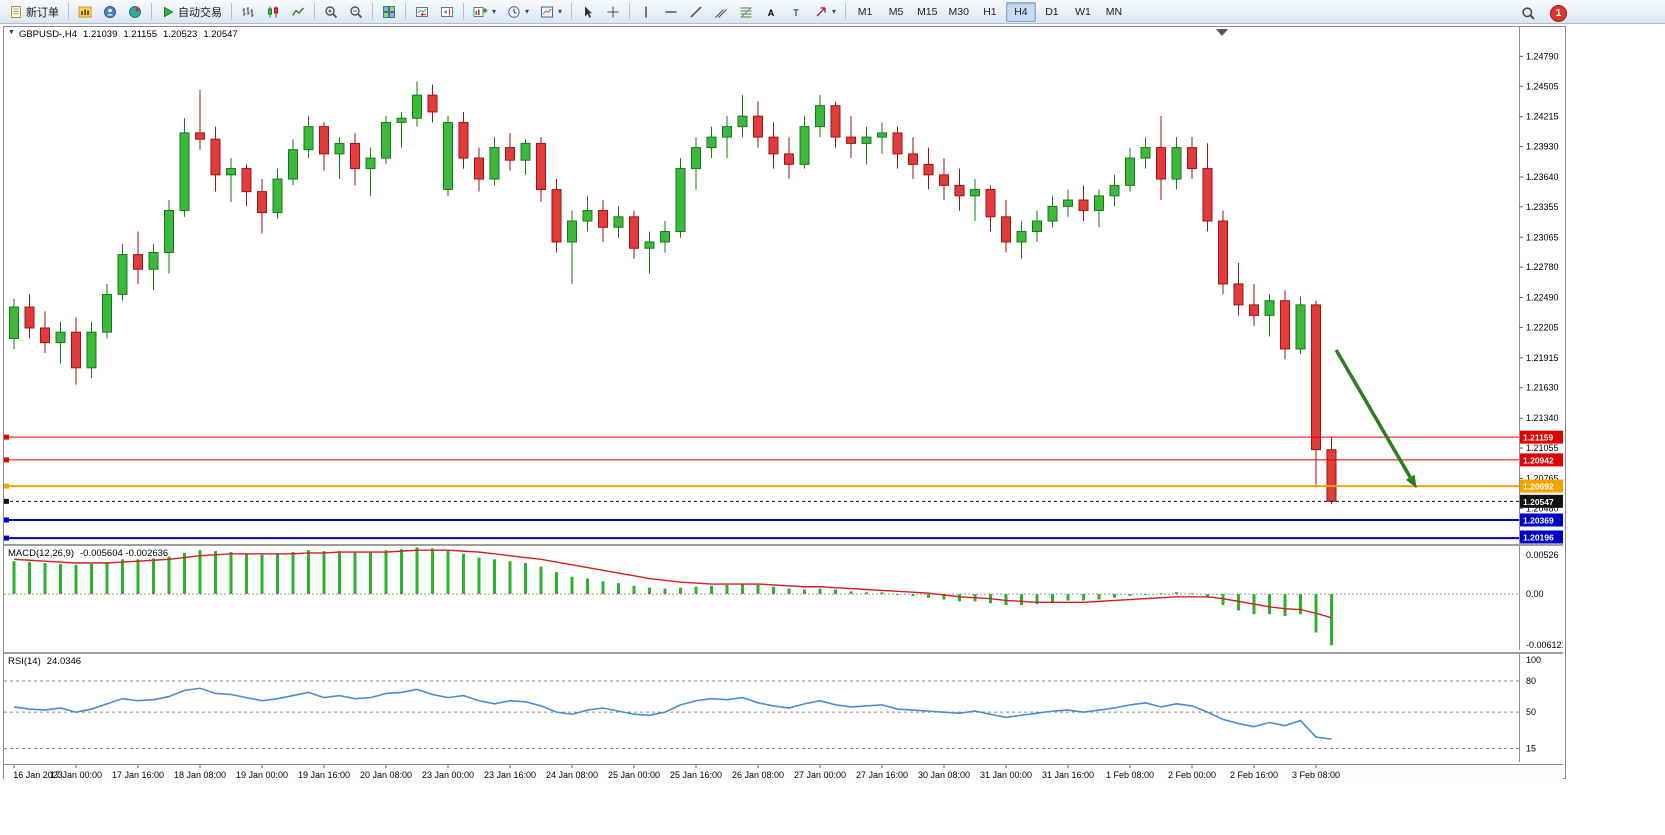  Describe the element at coordinates (990, 11) in the screenshot. I see `timeframe-button-h1: H1` at that location.